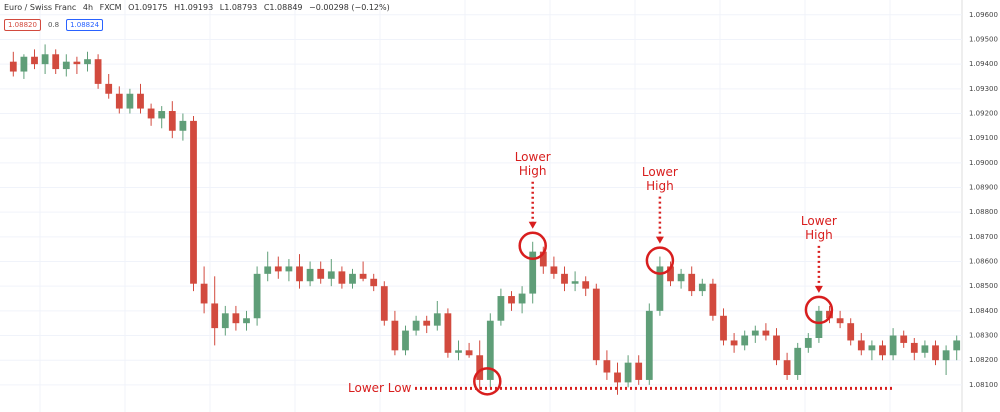 The image size is (1000, 412). What do you see at coordinates (983, 262) in the screenshot?
I see `y-tick-label: 1.08600` at bounding box center [983, 262].